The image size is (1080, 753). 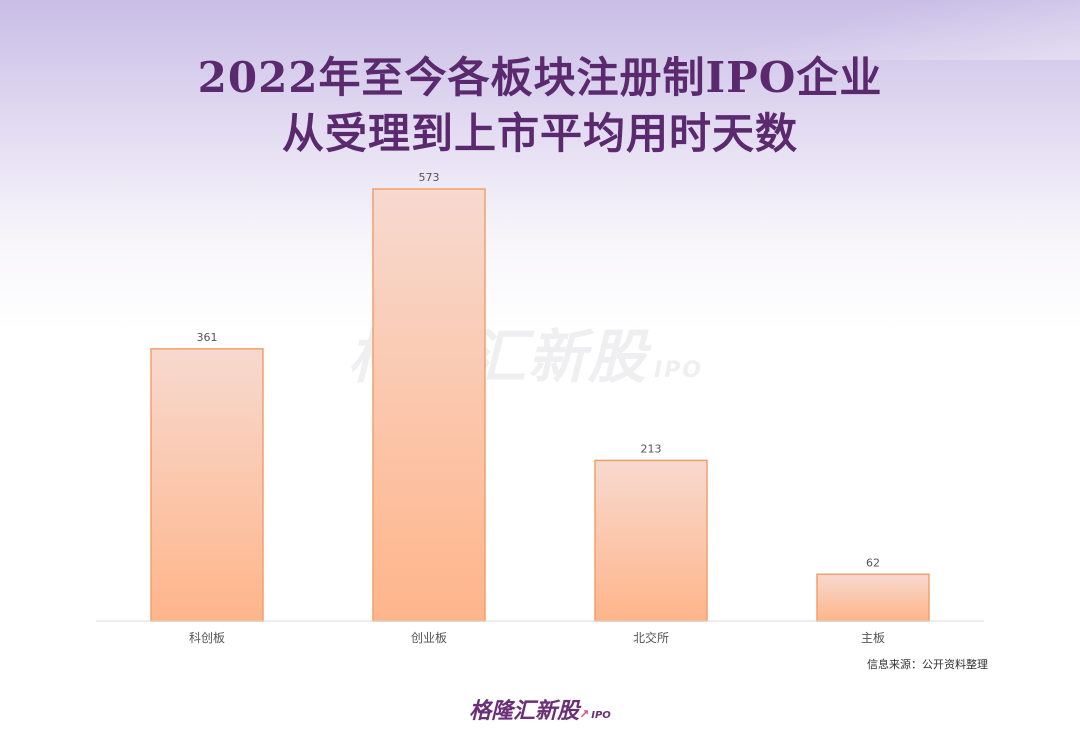 I want to click on data-label-1: 361, so click(x=207, y=337).